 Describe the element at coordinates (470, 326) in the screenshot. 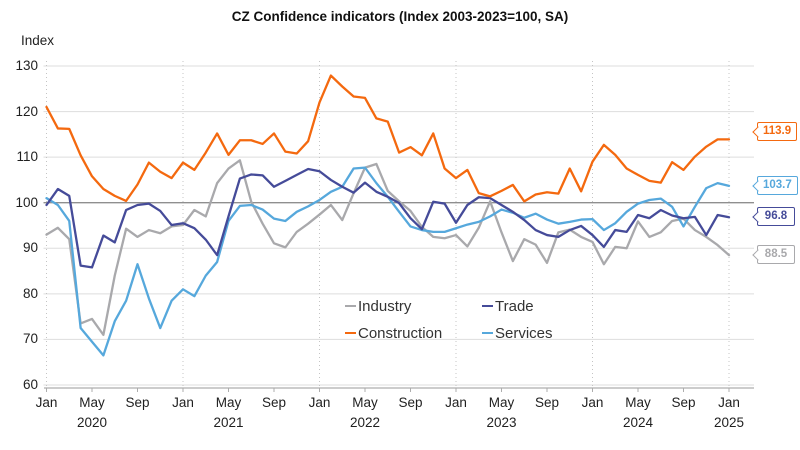

I see `chart-legend: Industry Construction Trade Services` at that location.